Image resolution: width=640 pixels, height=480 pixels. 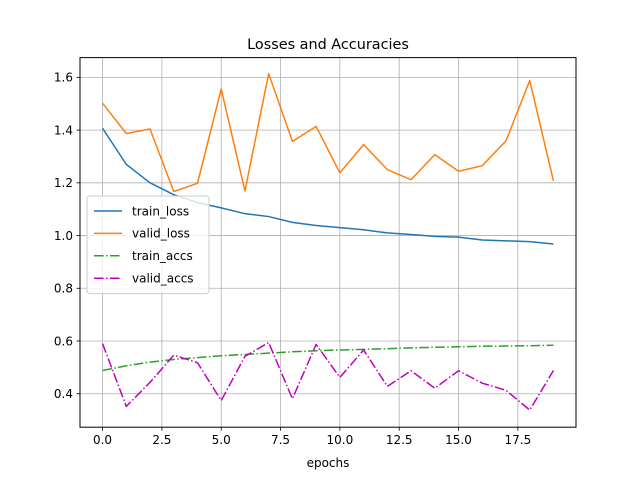 I want to click on legend-box, so click(x=148, y=245).